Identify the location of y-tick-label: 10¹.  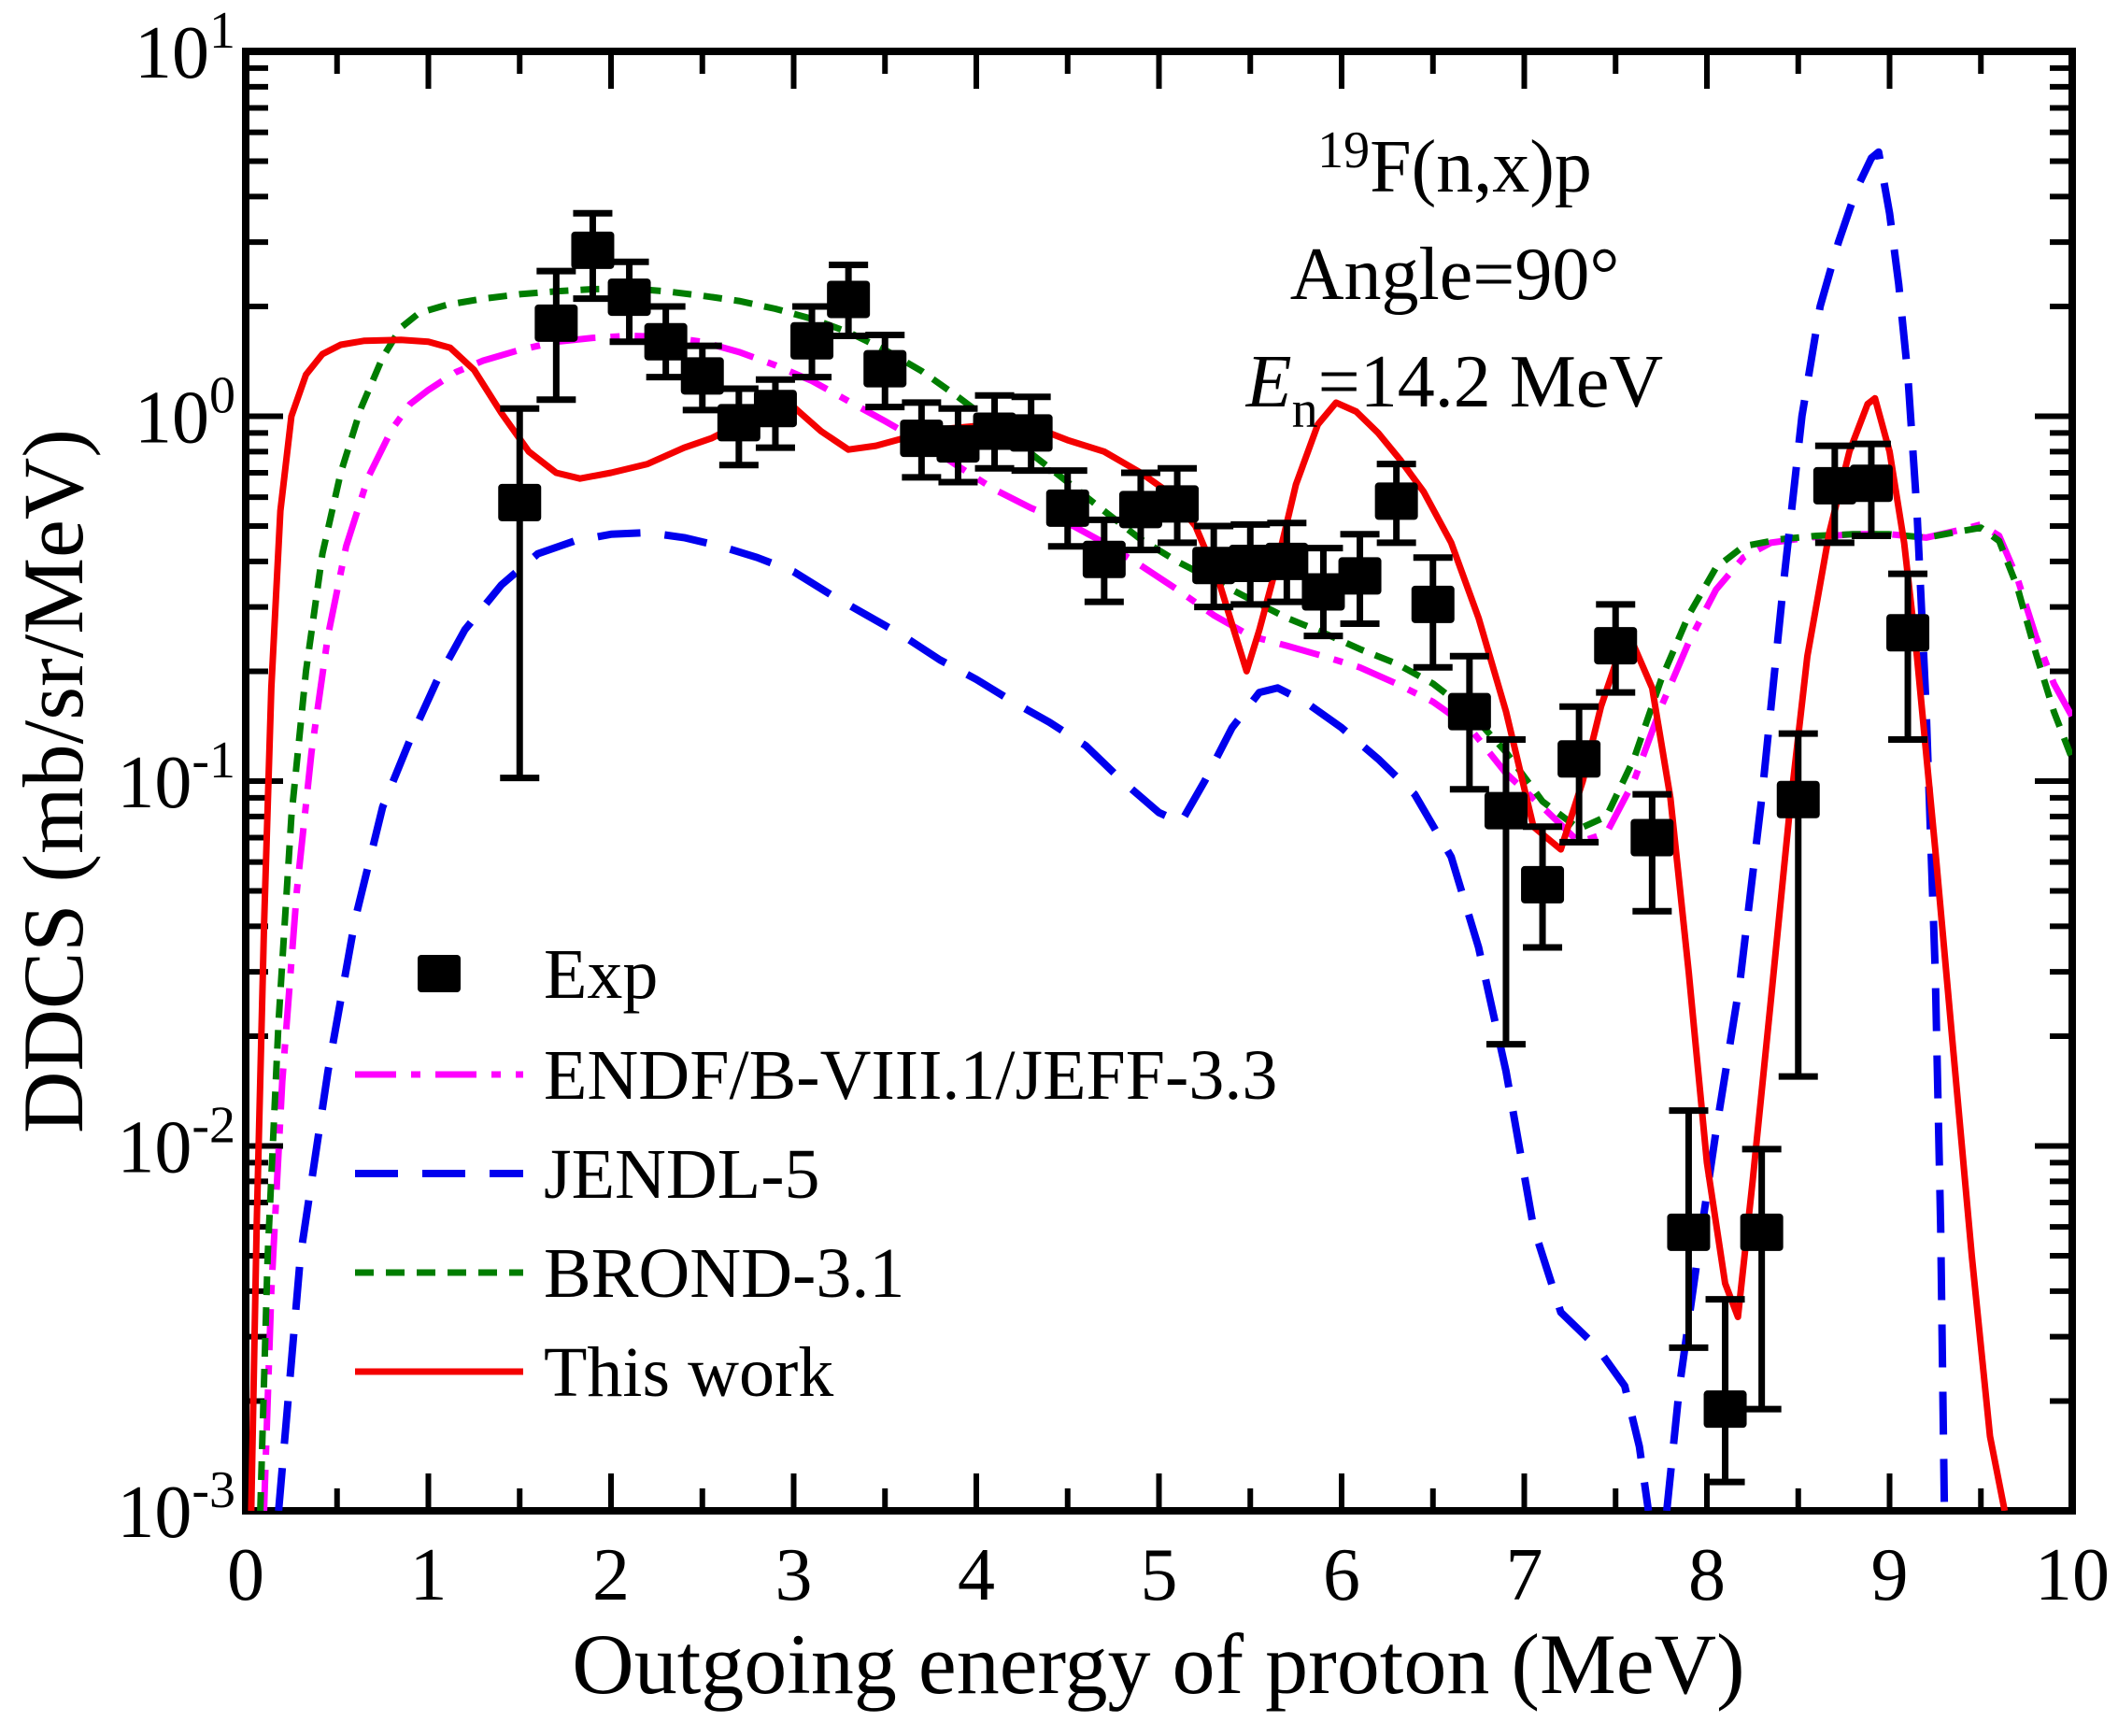
(185, 48).